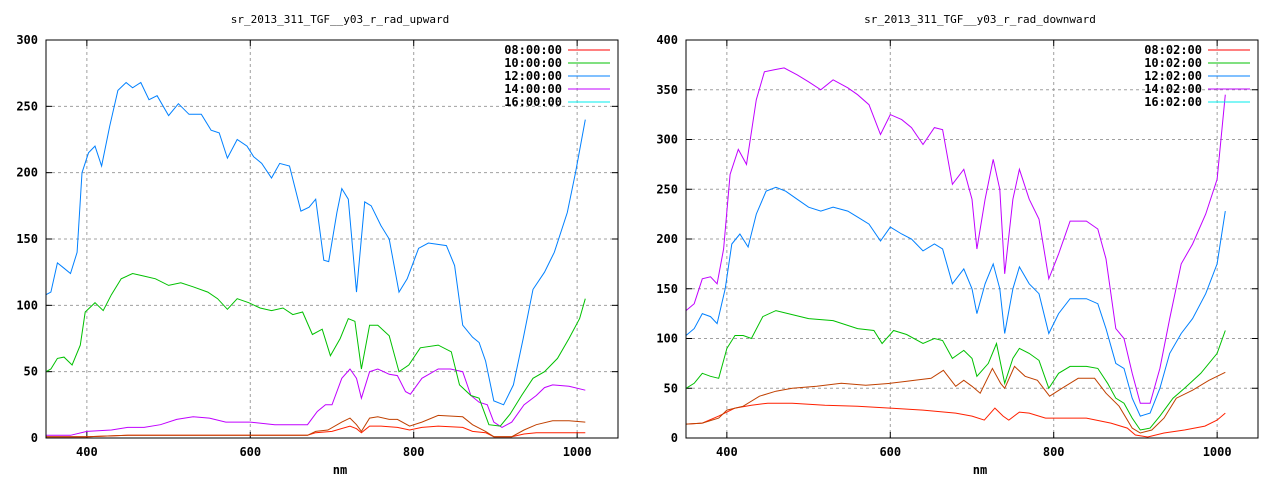  Describe the element at coordinates (533, 50) in the screenshot. I see `legend-label: 08:00:00` at that location.